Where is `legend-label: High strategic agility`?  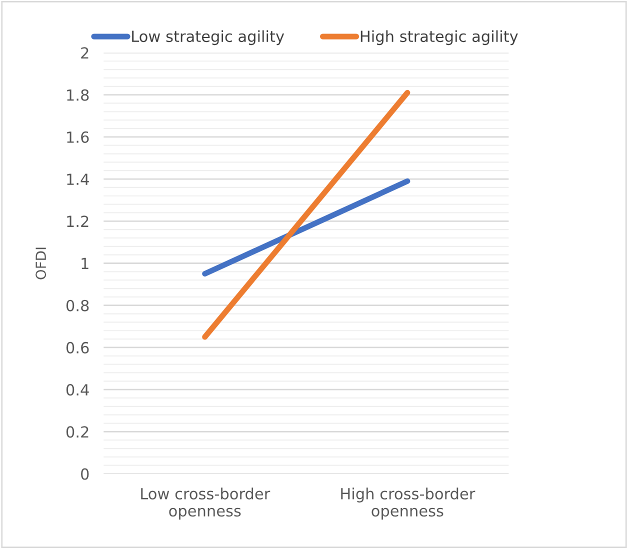 legend-label: High strategic agility is located at coordinates (439, 38).